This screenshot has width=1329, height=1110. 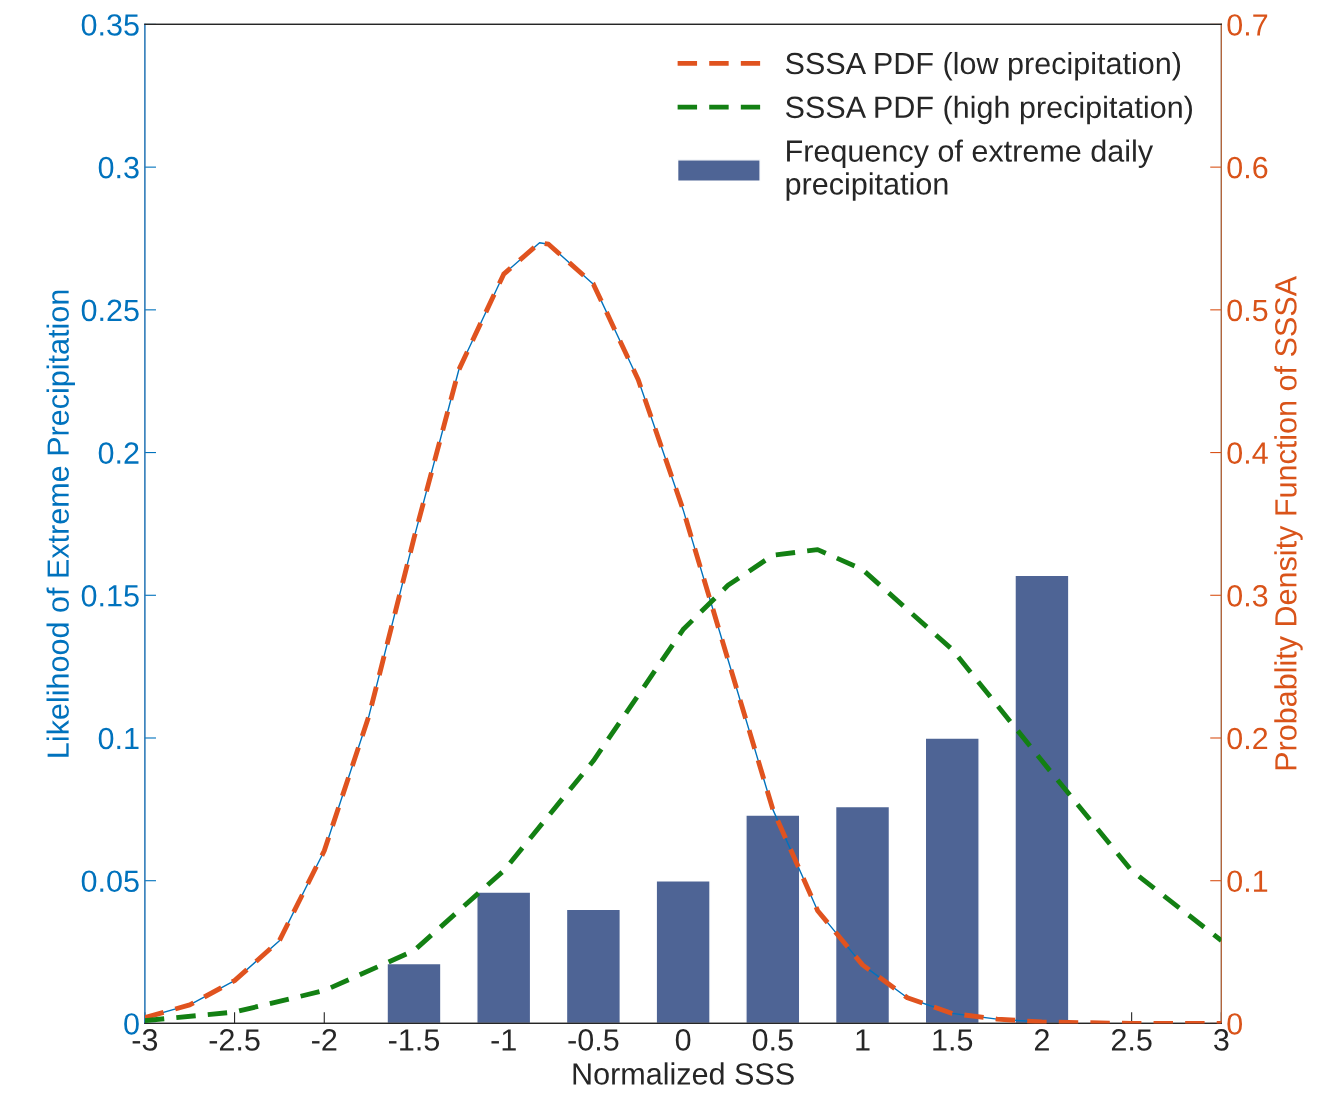 What do you see at coordinates (988, 110) in the screenshot?
I see `legend-label: SSSA PDF (high precipitation)` at bounding box center [988, 110].